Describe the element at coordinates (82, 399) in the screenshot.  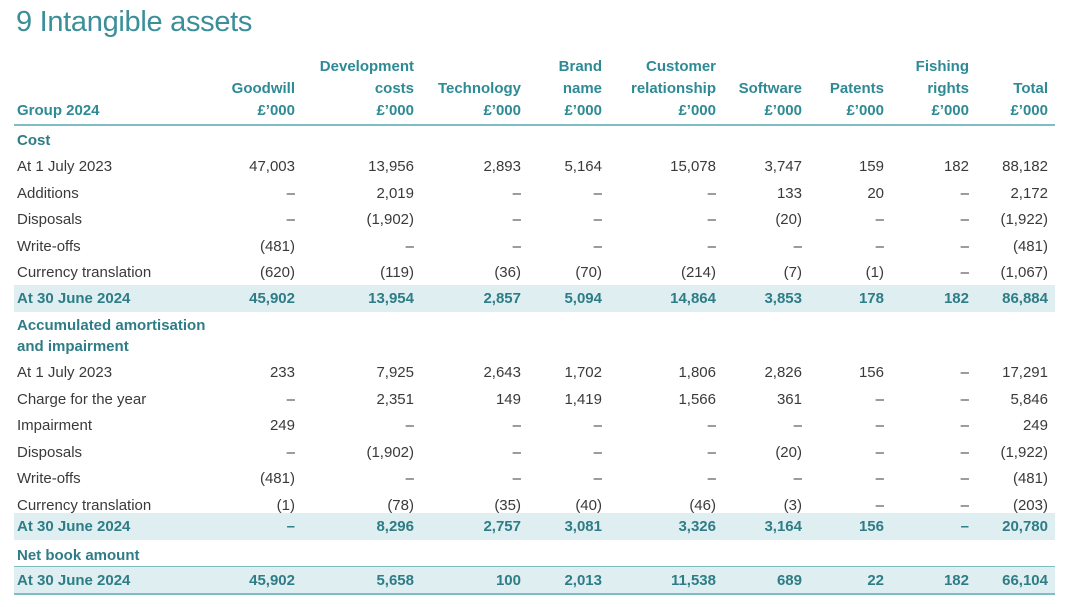
I see `row-label: Charge for the year` at that location.